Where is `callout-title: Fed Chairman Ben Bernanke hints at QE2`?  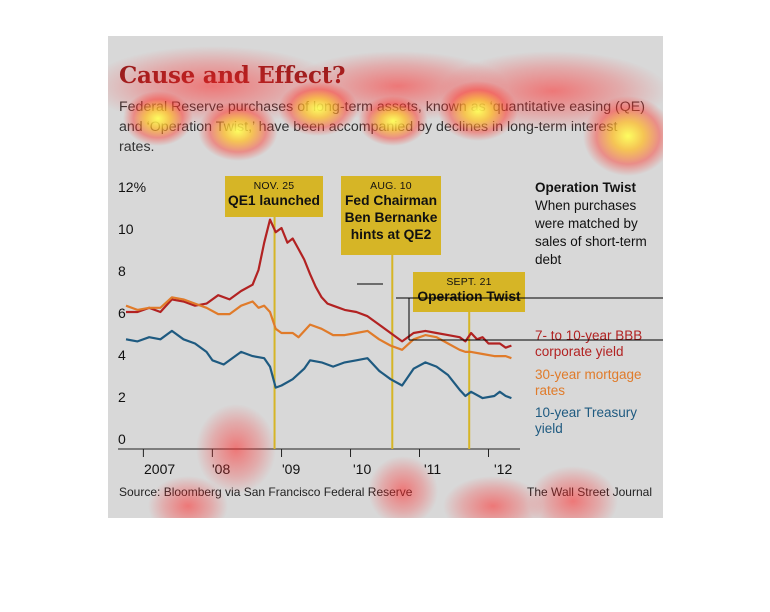 callout-title: Fed Chairman Ben Bernanke hints at QE2 is located at coordinates (391, 217).